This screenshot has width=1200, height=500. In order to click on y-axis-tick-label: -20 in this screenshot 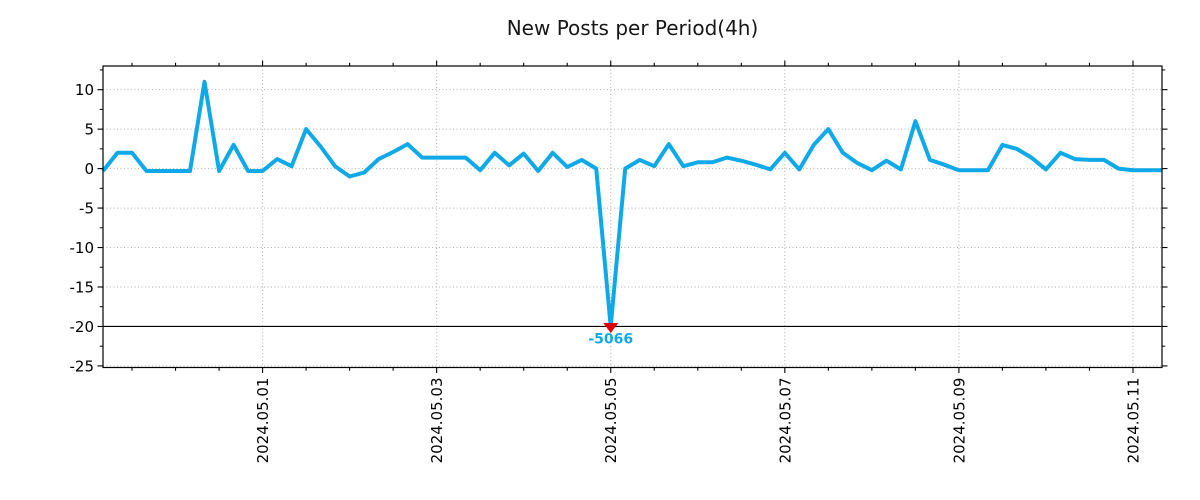, I will do `click(82, 327)`.